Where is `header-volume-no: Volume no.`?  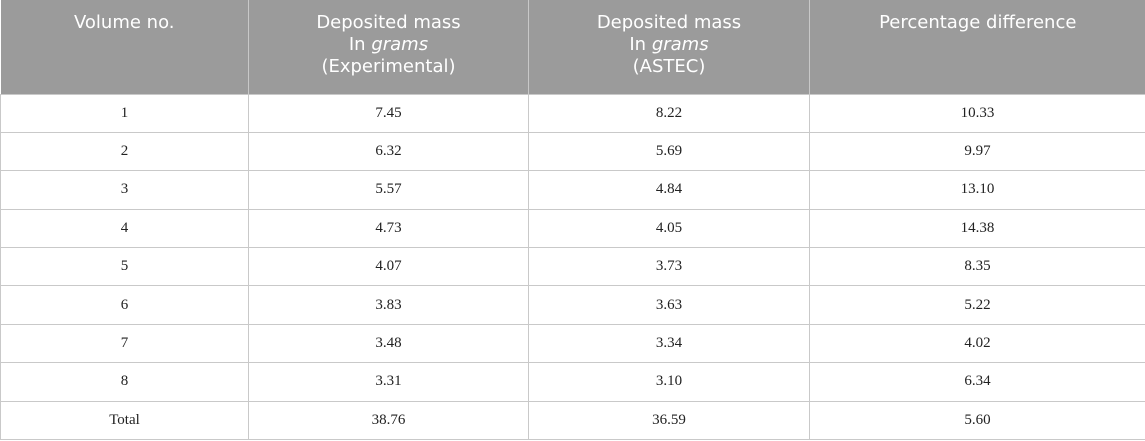 header-volume-no: Volume no. is located at coordinates (124, 47).